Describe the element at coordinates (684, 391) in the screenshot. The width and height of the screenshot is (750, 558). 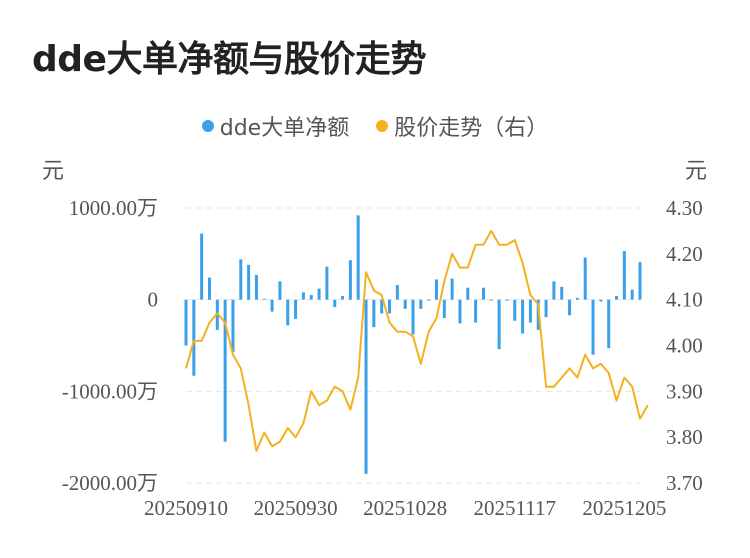
I see `right-tick-label: 3.90` at that location.